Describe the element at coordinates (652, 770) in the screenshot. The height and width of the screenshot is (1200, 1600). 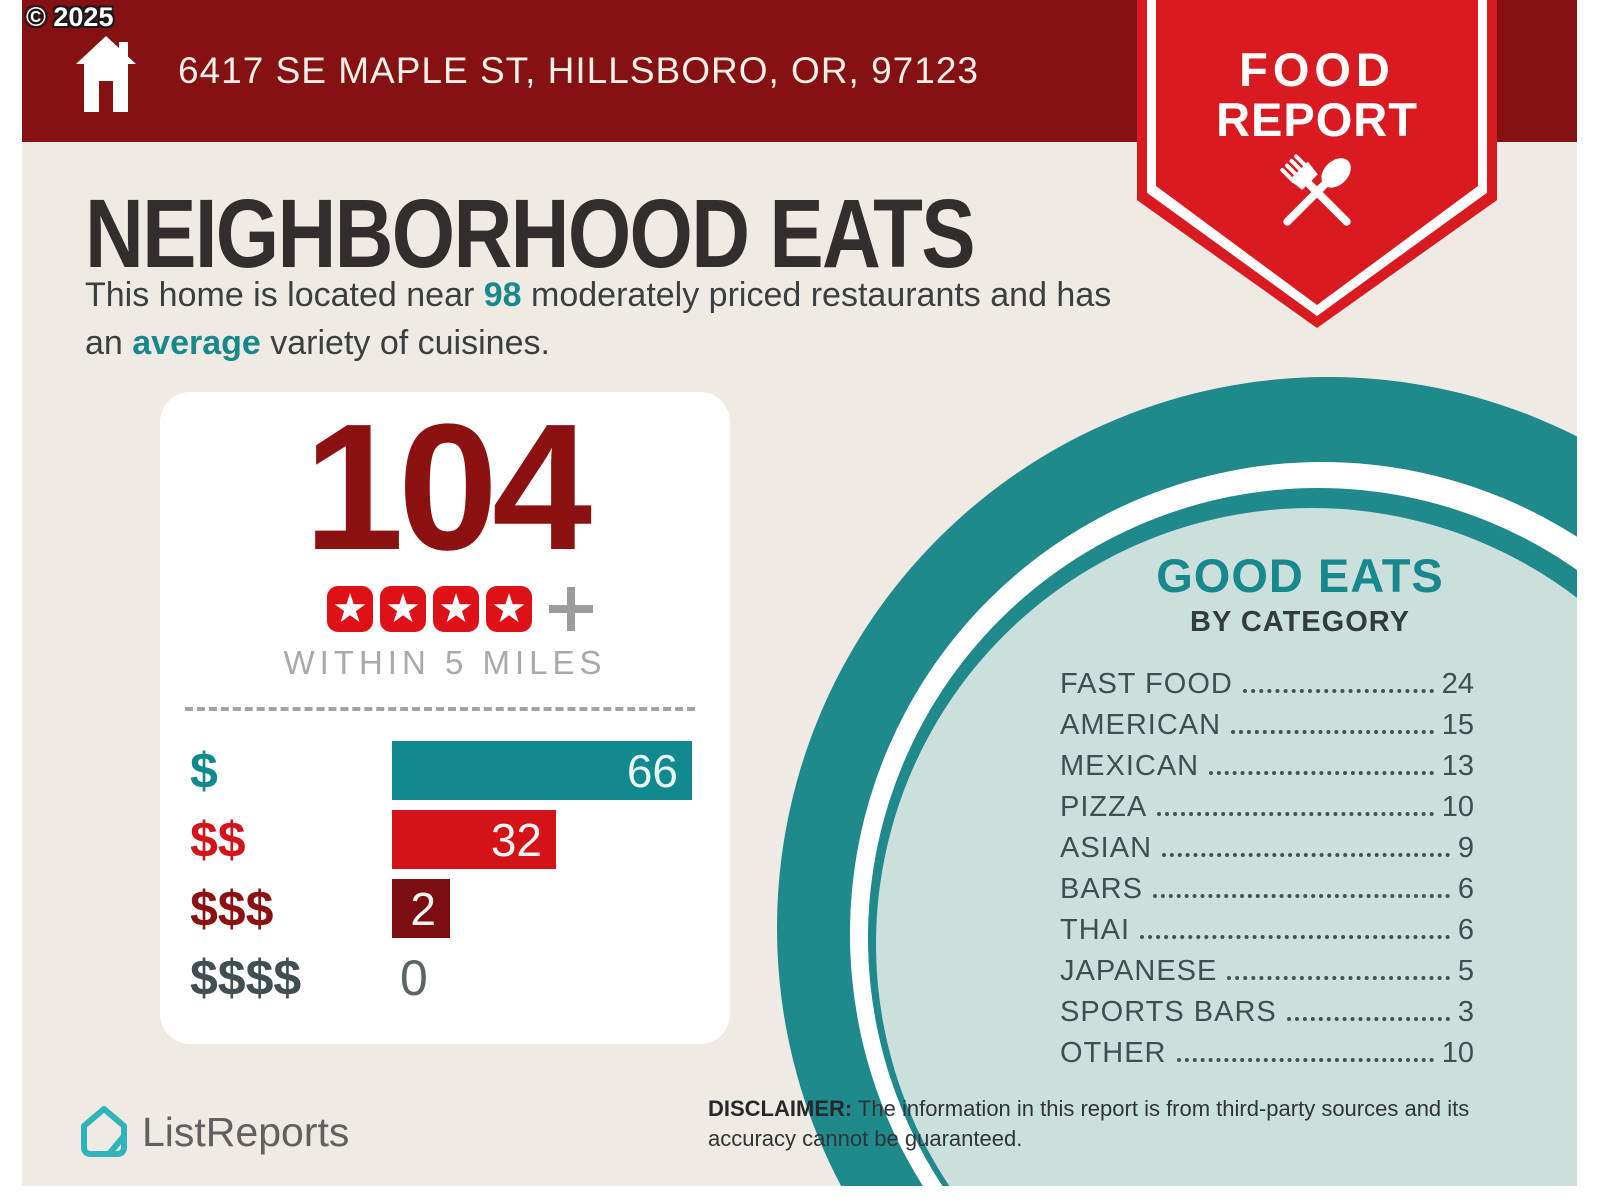
I see `price-bar-value: 66` at that location.